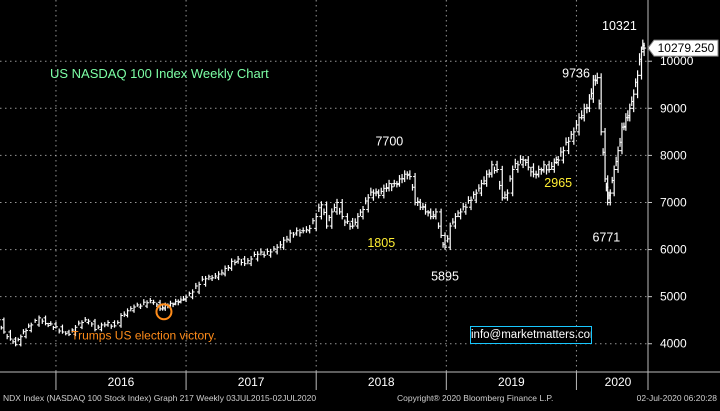 This screenshot has height=411, width=720. I want to click on y-tick-label: 10000, so click(677, 61).